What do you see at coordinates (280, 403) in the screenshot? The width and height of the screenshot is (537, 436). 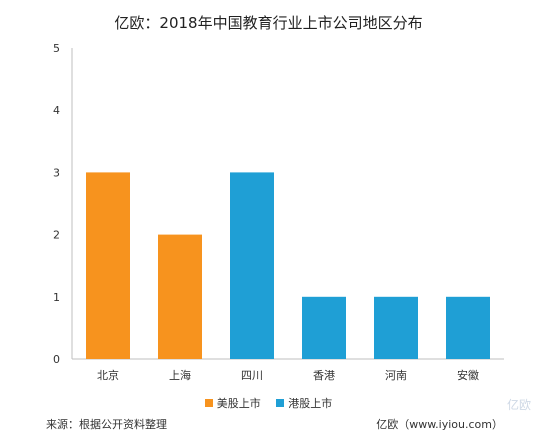 I see `legend-swatch-hk` at bounding box center [280, 403].